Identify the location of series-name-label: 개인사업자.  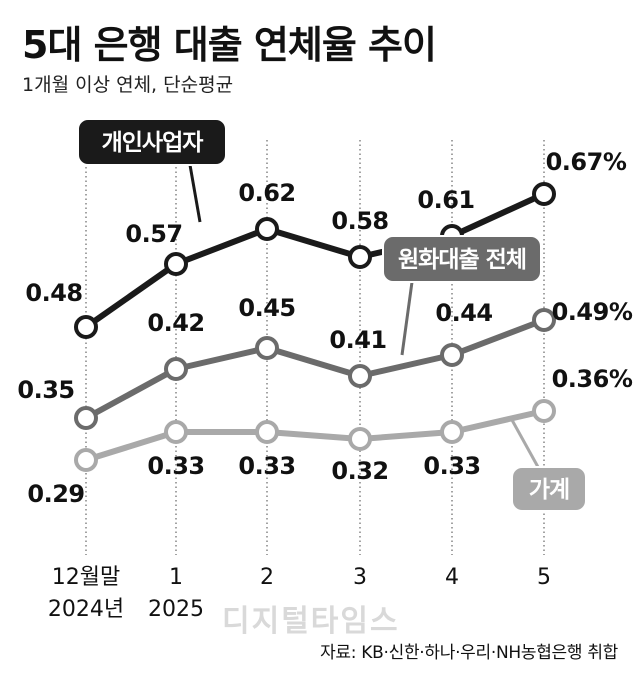
(153, 143).